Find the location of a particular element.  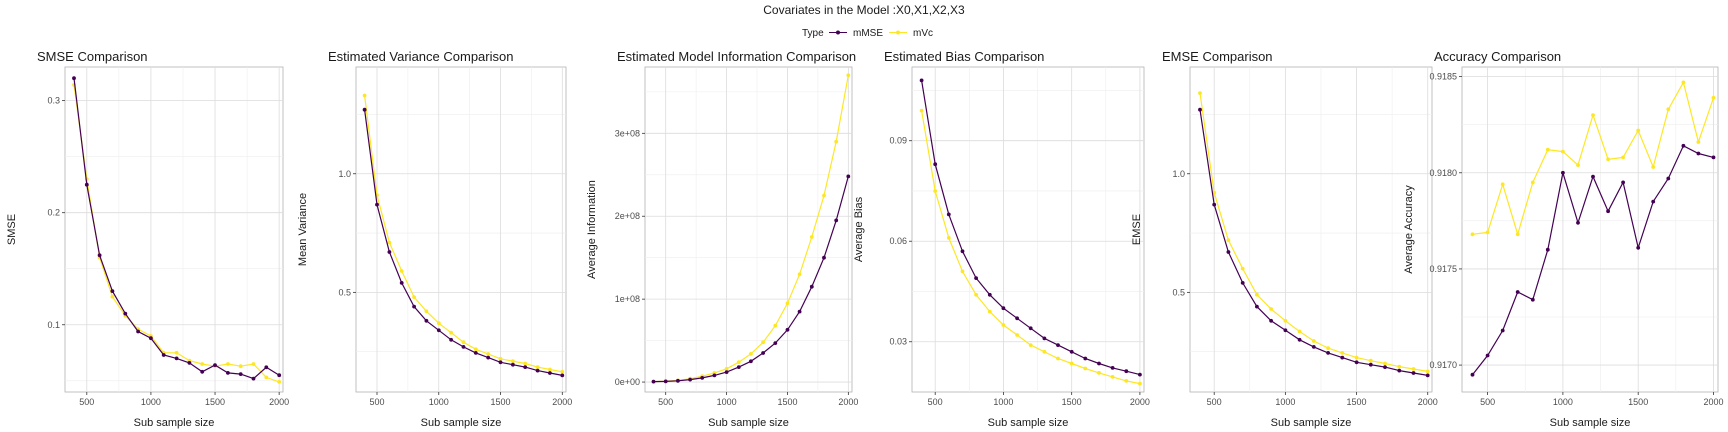

y-tick-label: 0.9185 is located at coordinates (1443, 77).